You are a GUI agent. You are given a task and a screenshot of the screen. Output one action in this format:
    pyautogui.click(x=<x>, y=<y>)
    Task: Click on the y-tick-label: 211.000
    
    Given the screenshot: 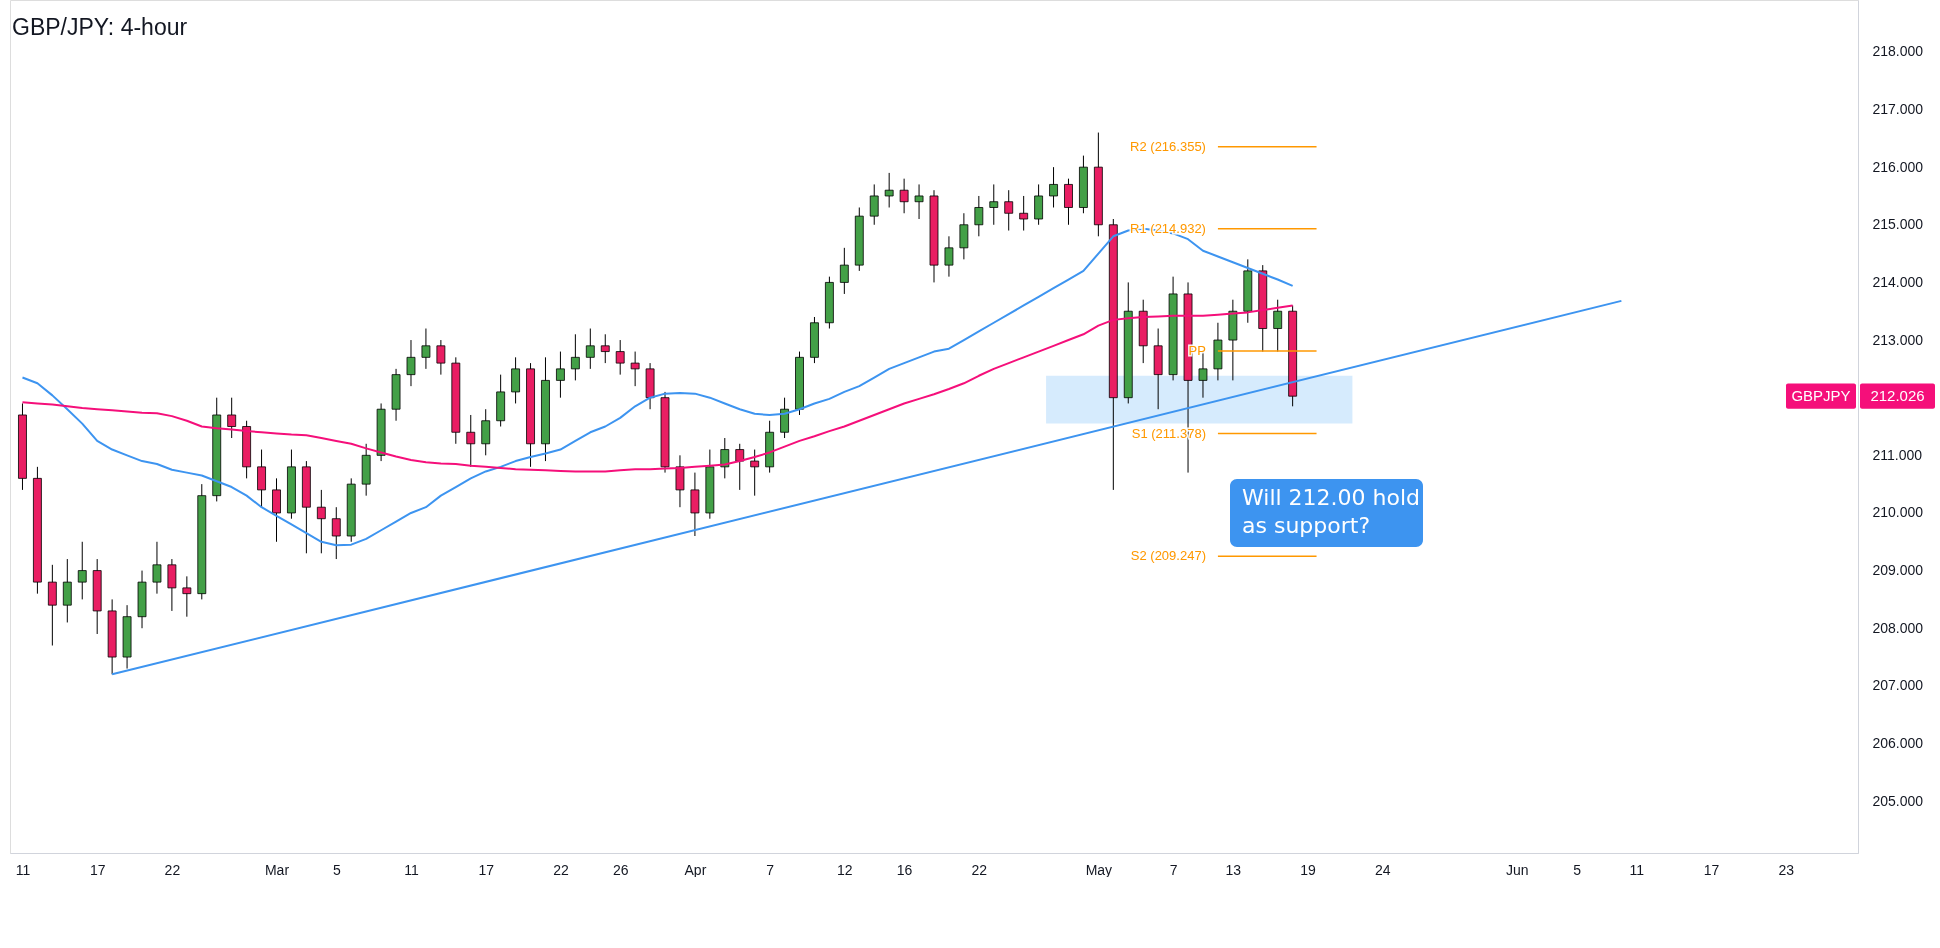 What is the action you would take?
    pyautogui.click(x=1897, y=454)
    